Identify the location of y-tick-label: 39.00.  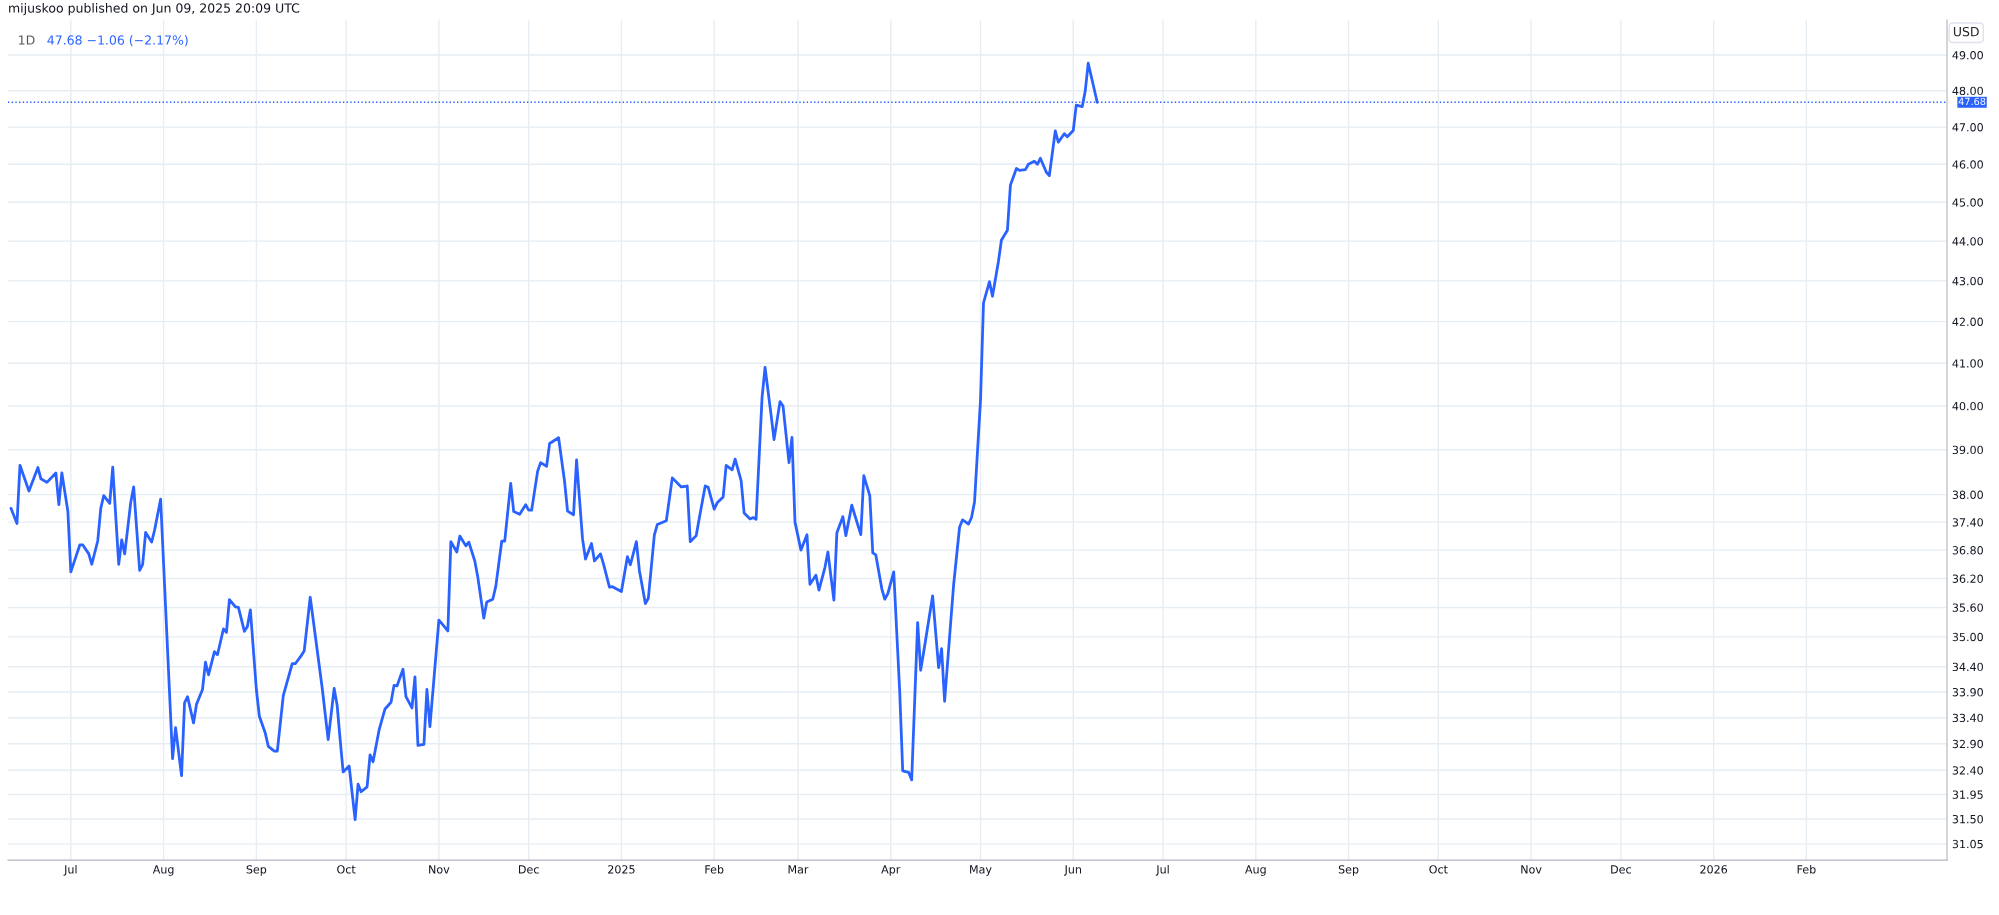
(1967, 450).